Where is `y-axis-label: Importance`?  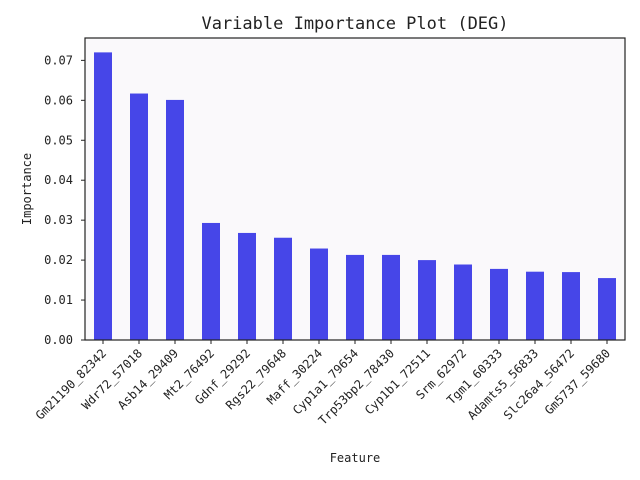 y-axis-label: Importance is located at coordinates (27, 189).